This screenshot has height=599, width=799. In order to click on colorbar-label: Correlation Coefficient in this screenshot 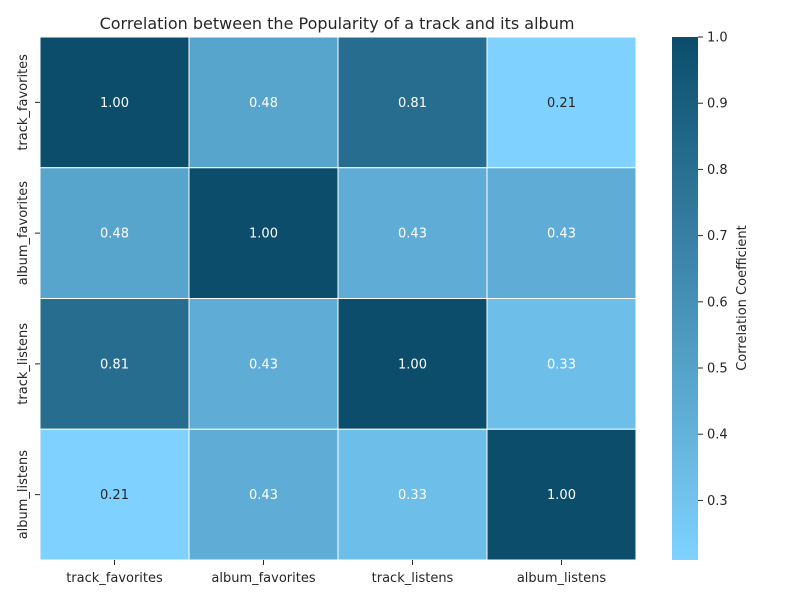, I will do `click(742, 298)`.